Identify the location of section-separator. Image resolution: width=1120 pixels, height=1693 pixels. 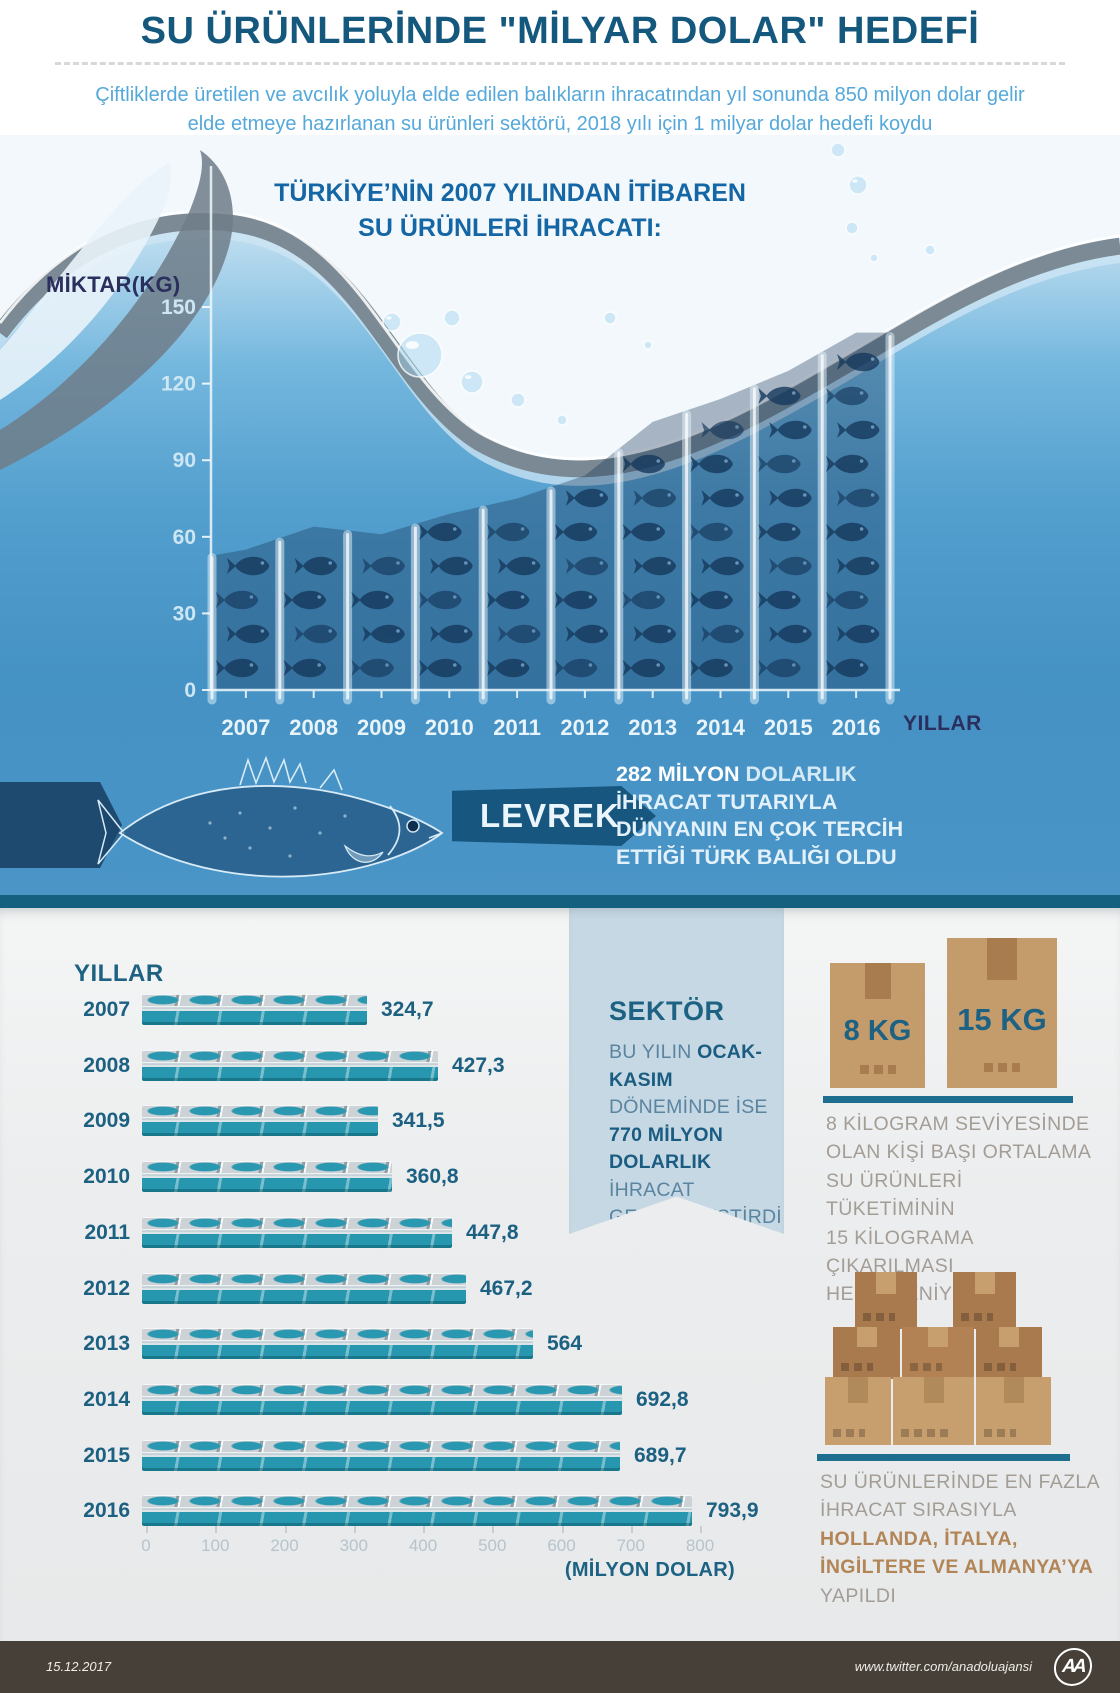
(560, 901).